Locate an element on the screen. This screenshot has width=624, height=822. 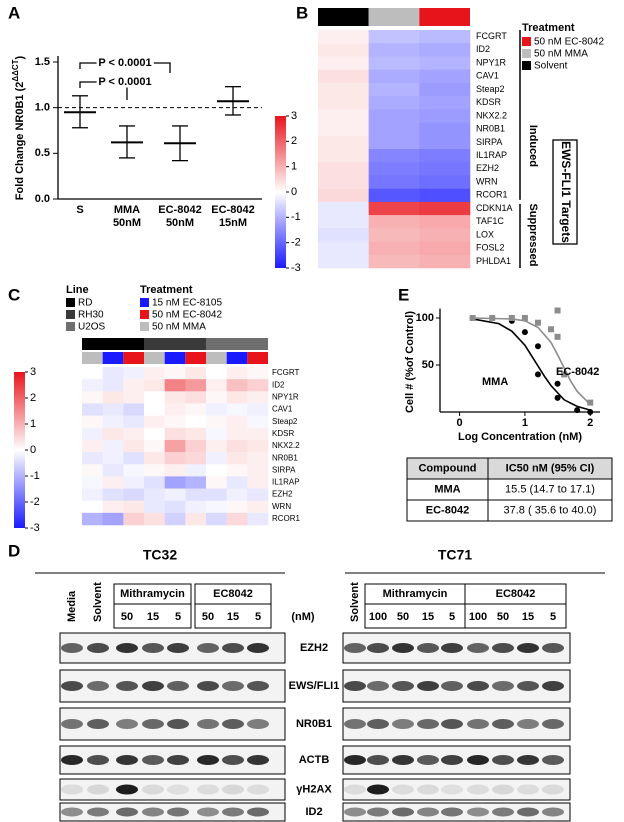
x-tick-label: EC-8042 is located at coordinates (232, 210).